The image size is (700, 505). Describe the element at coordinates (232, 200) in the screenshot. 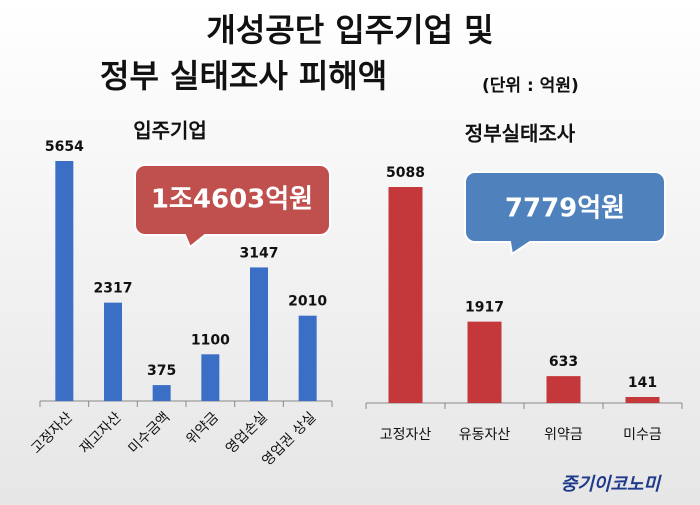

I see `callout-text: 1조4603억원` at that location.